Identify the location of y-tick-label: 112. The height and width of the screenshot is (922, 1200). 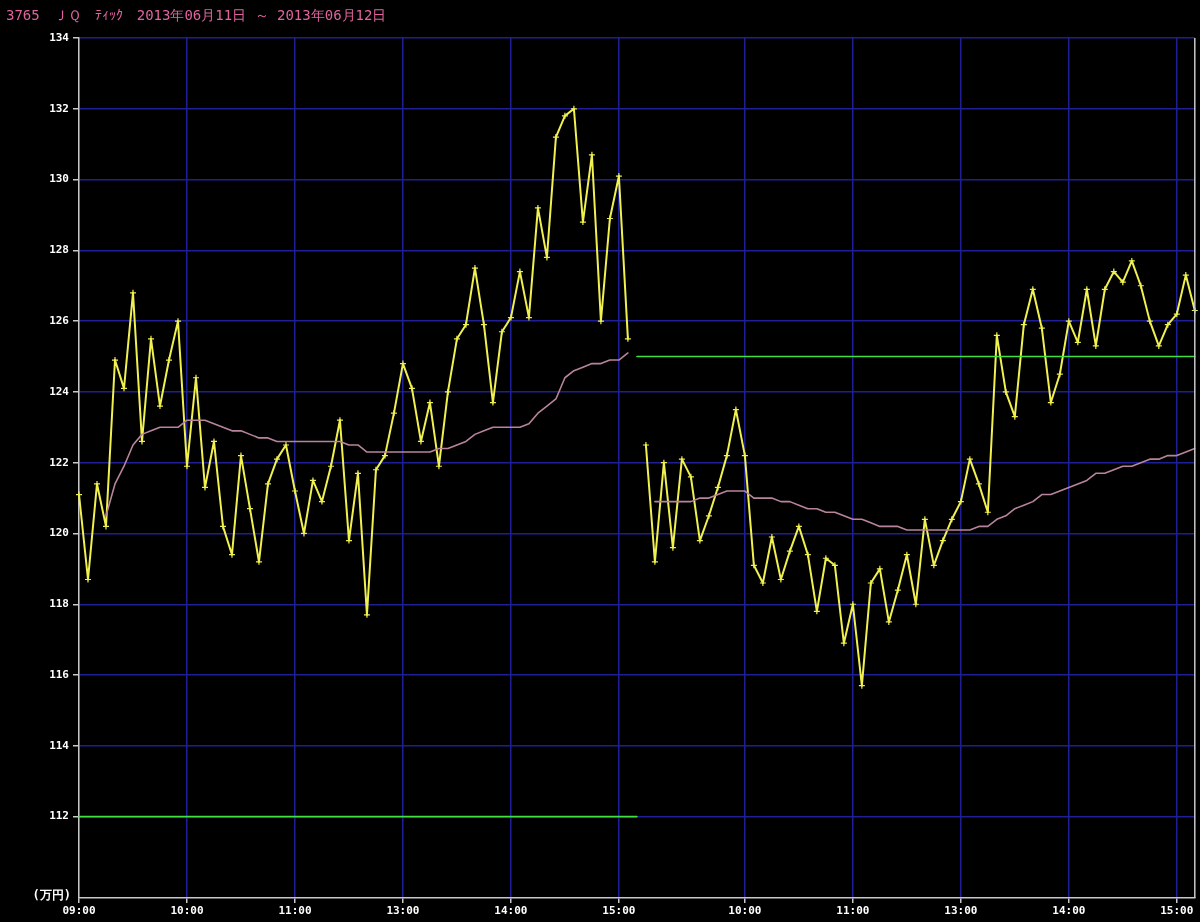
(59, 816).